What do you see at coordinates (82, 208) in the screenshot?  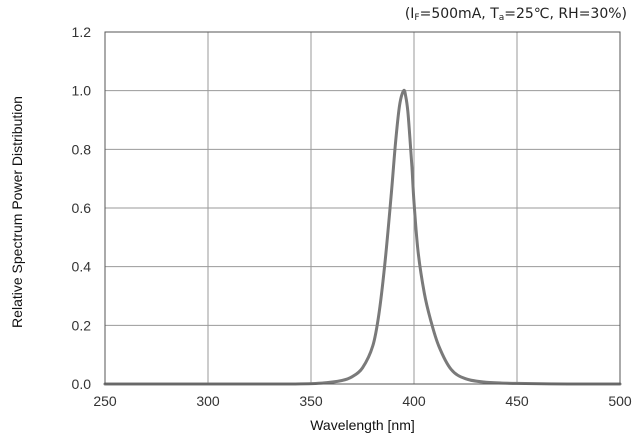 I see `y-tick-label: 0.6` at bounding box center [82, 208].